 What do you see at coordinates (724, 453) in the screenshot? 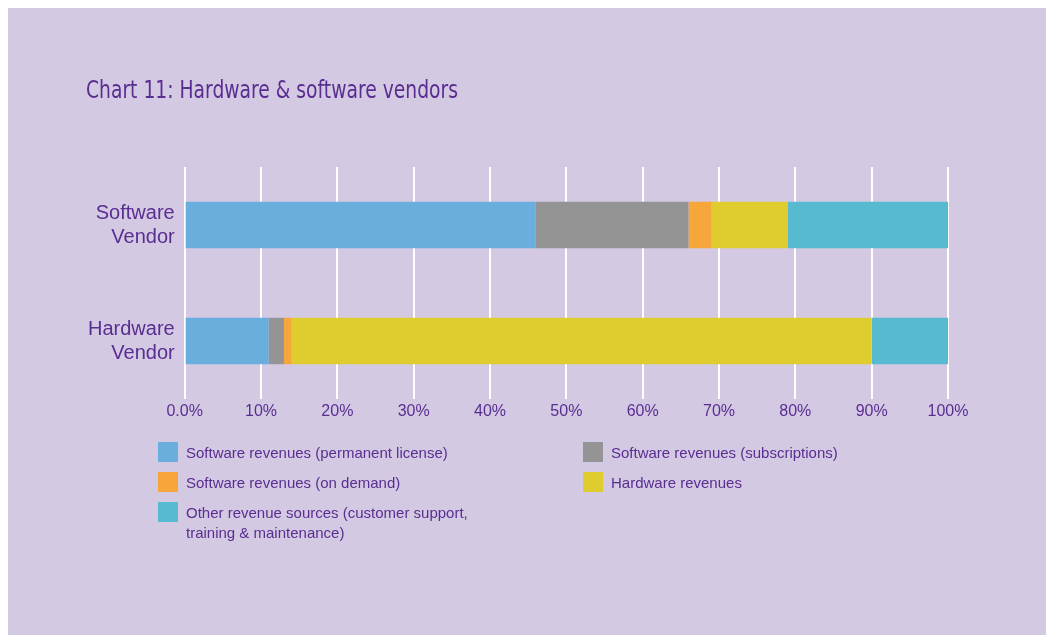
I see `legend-label: Software revenues (subscriptions)` at bounding box center [724, 453].